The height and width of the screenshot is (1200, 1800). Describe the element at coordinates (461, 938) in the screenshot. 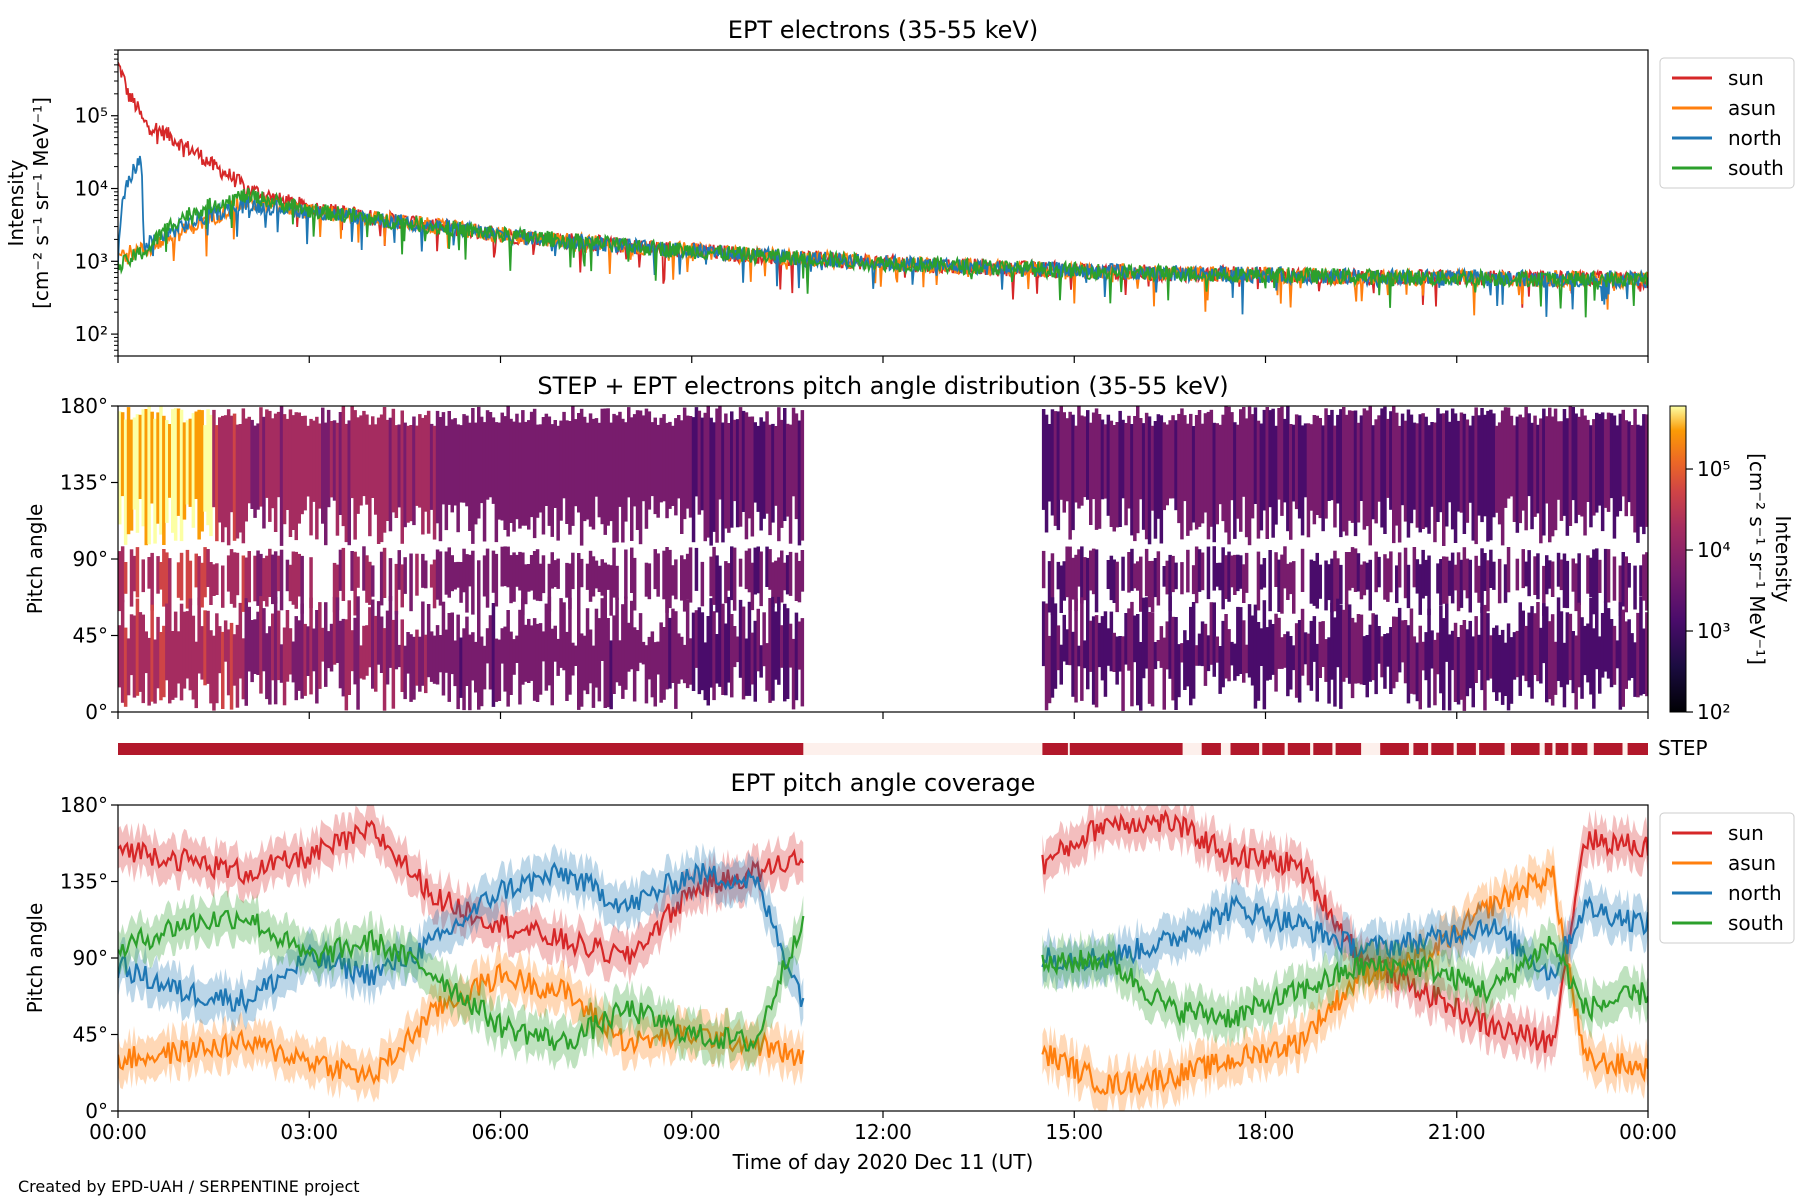

I see `panel4-line-north` at that location.